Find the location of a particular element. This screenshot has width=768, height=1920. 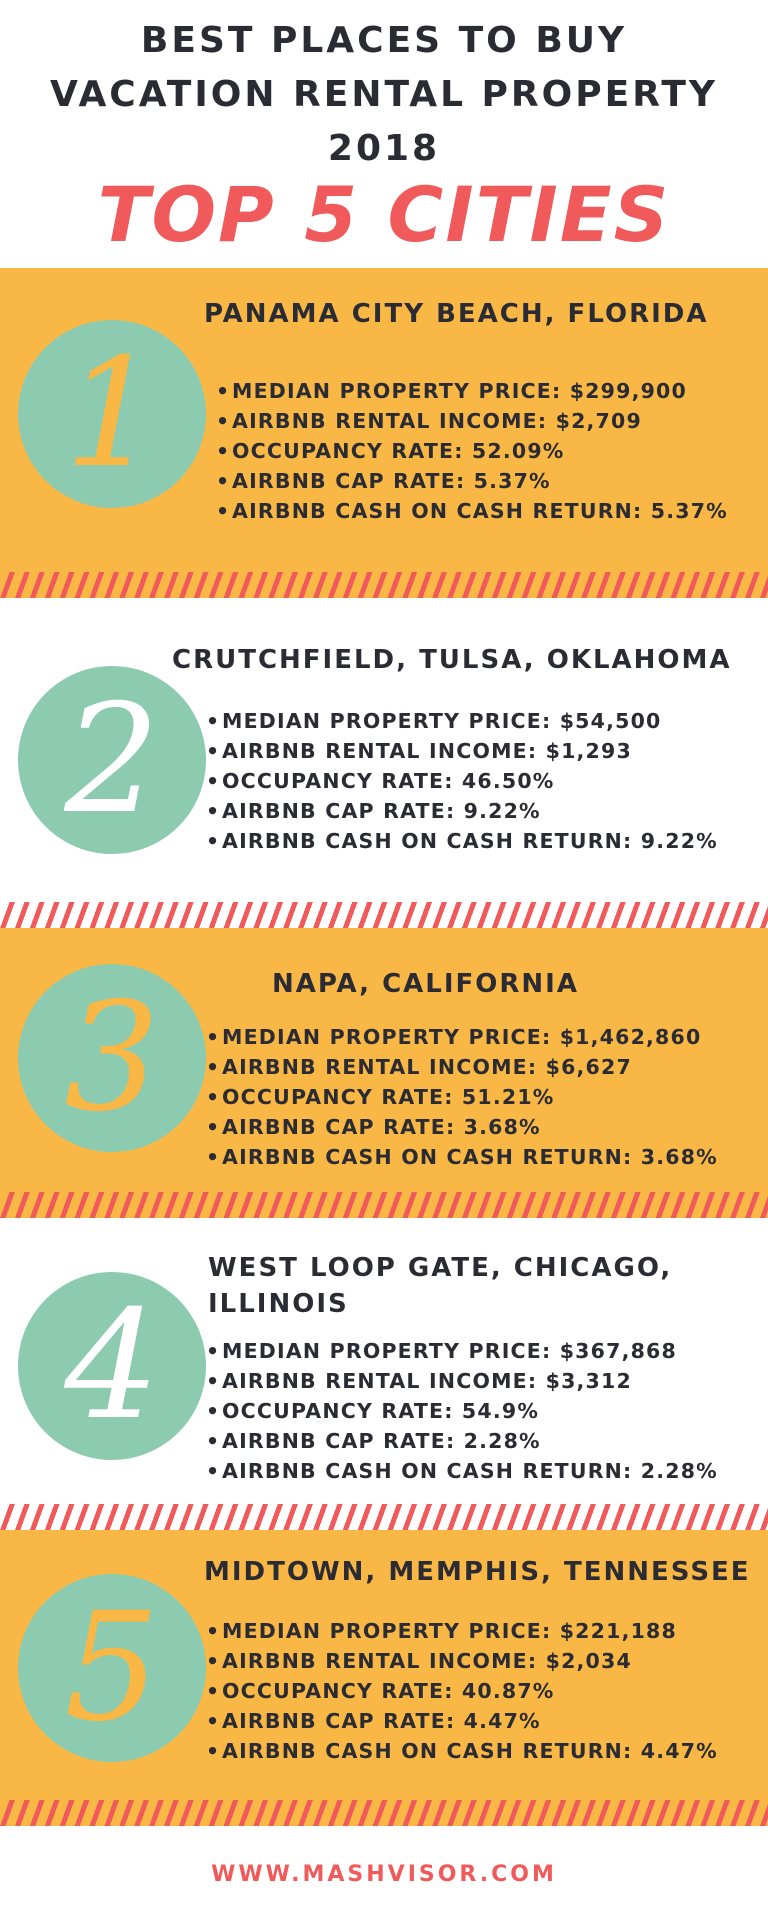

rank-number: 2 is located at coordinates (112, 760).